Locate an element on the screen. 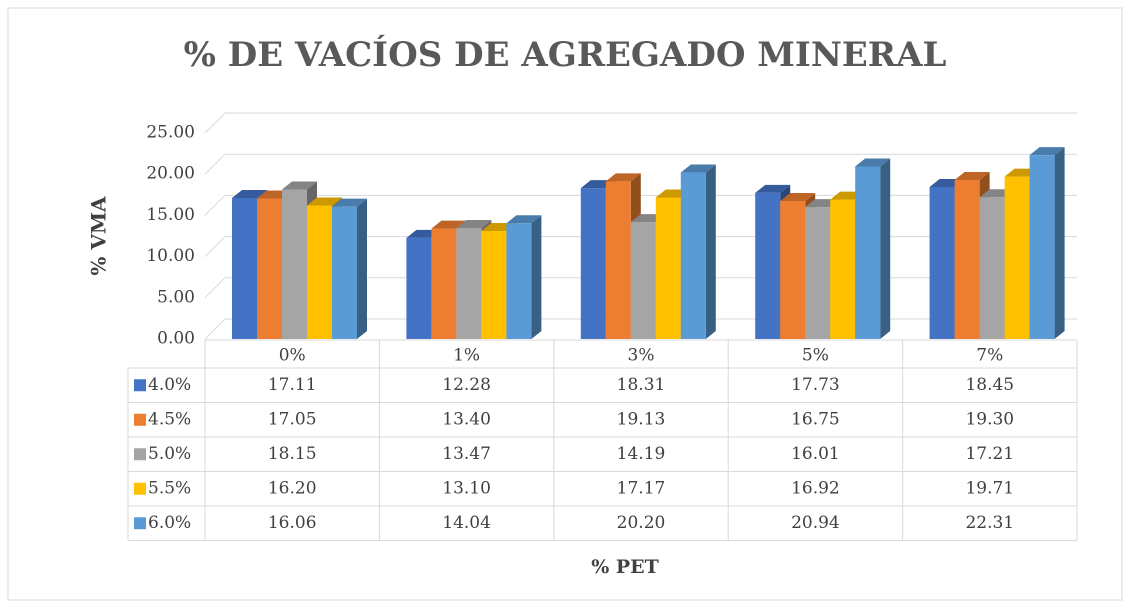  table-value: 14.04 is located at coordinates (466, 523).